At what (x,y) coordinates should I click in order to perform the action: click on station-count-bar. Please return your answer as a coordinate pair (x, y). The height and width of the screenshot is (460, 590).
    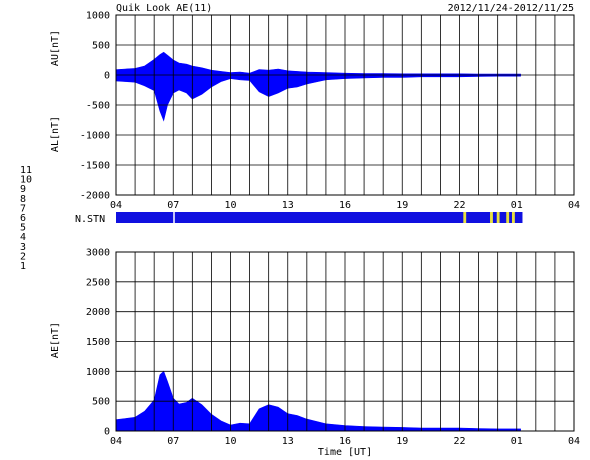
    Looking at the image, I should click on (319, 217).